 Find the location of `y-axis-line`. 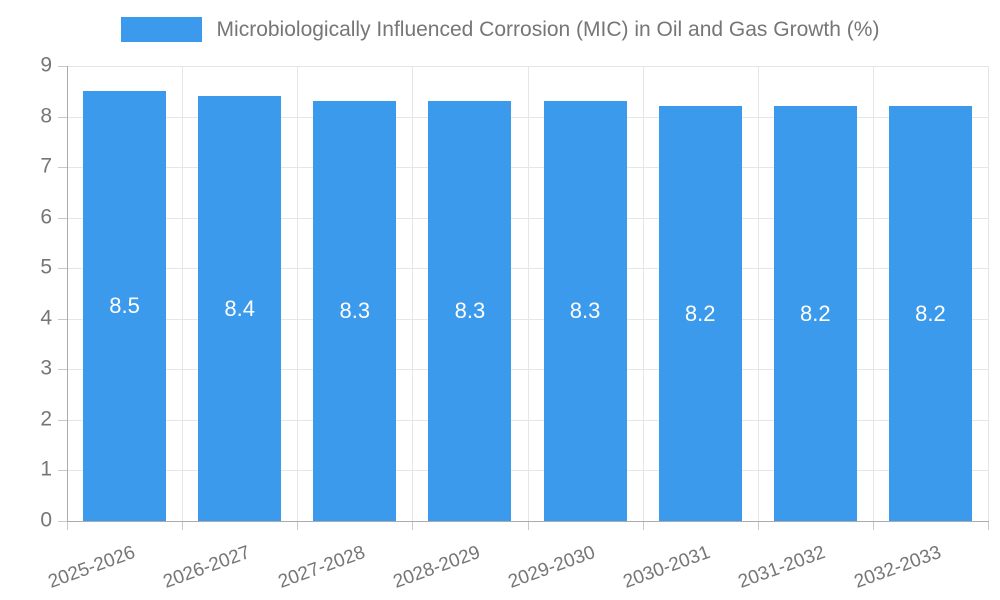

y-axis-line is located at coordinates (67, 293).